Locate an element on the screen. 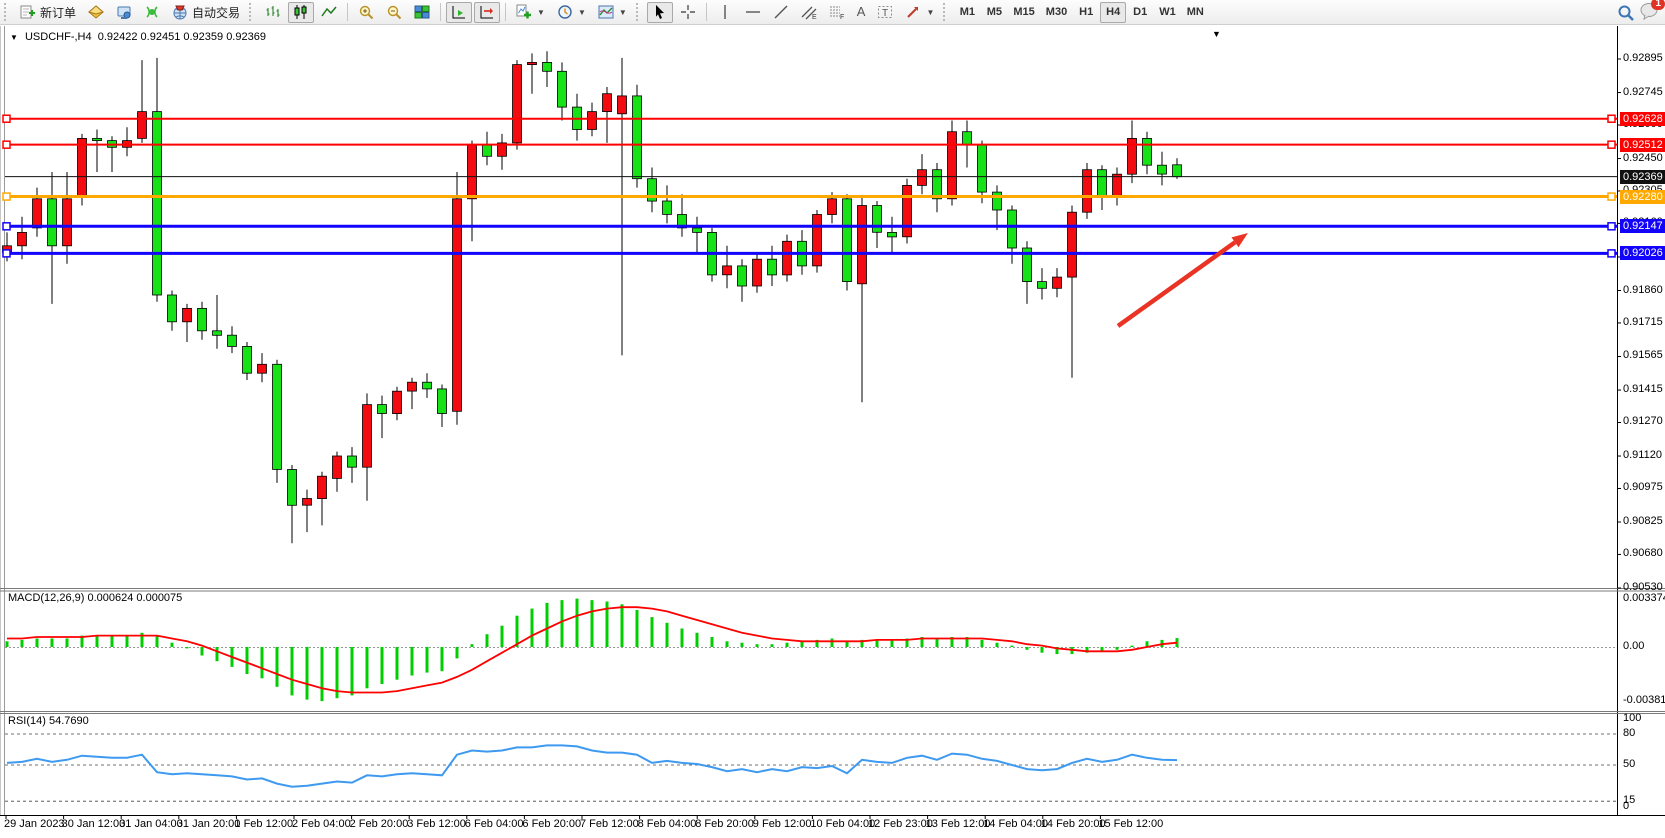  signal-icon is located at coordinates (152, 12).